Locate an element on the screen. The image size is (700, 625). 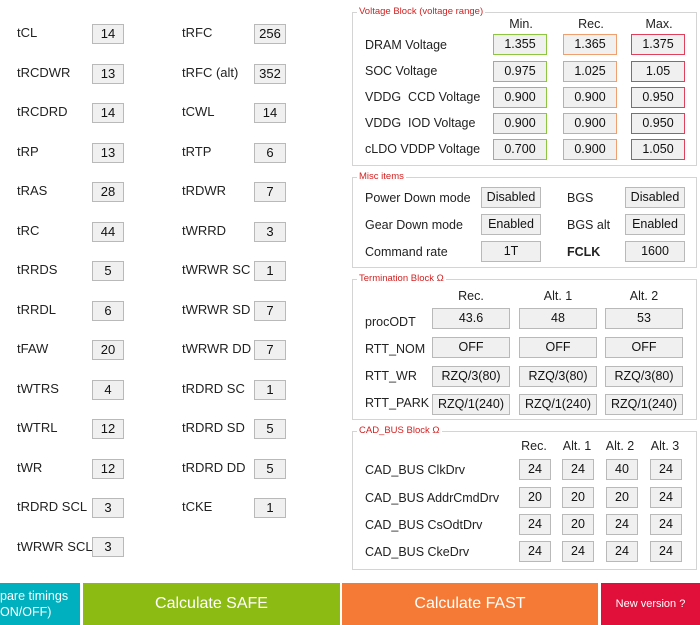
timing-value-twrwr-dd: 7 is located at coordinates (270, 350).